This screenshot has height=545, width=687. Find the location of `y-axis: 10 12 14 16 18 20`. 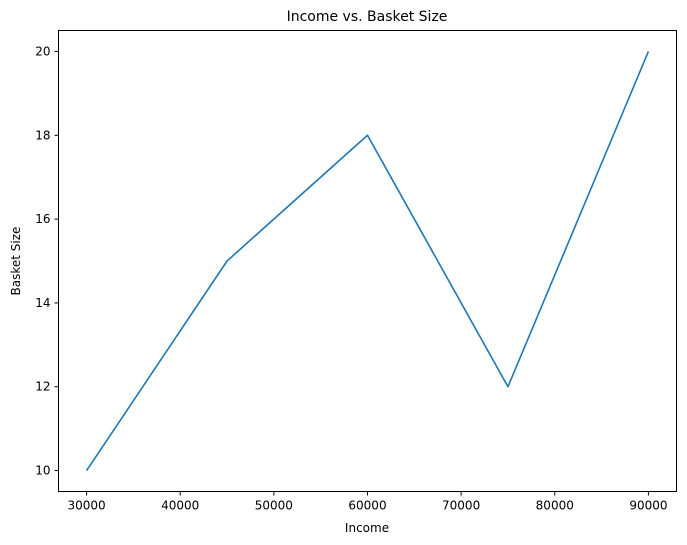

y-axis: 10 12 14 16 18 20 is located at coordinates (47, 261).